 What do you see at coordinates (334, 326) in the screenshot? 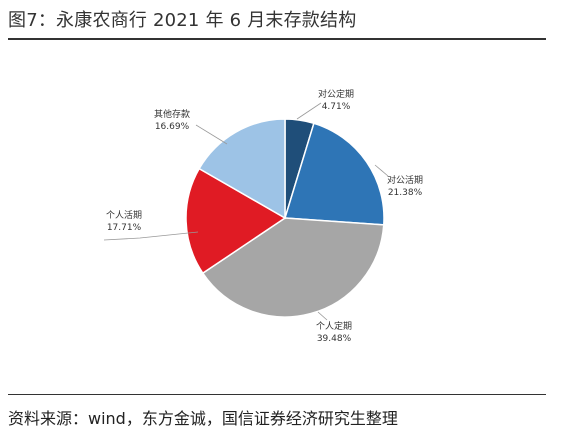
I see `slice-name-label-3: 个人定期` at bounding box center [334, 326].